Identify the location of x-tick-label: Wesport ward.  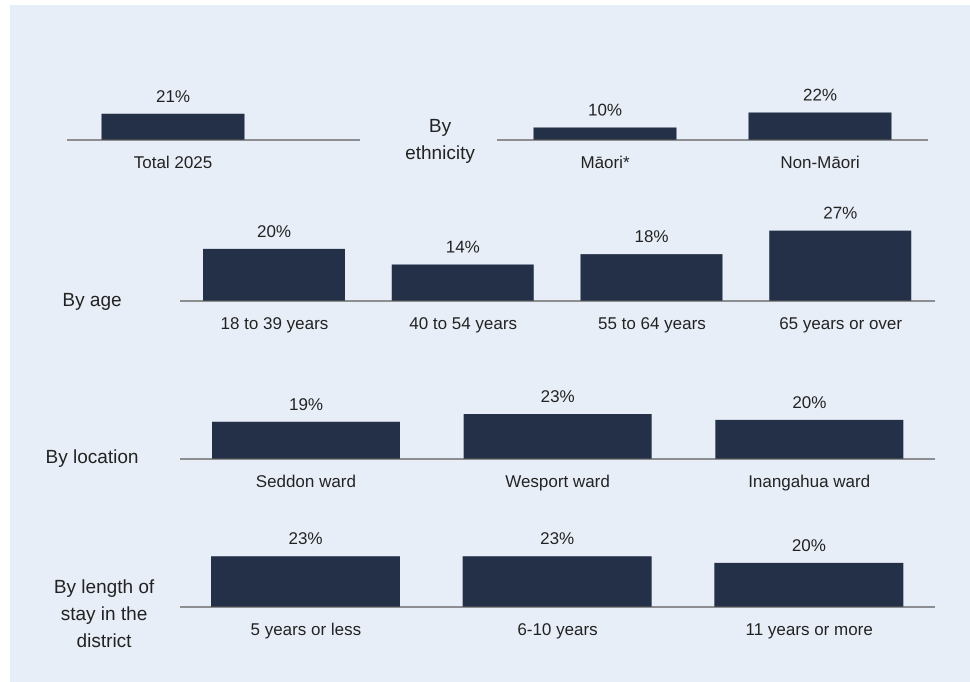
(557, 482).